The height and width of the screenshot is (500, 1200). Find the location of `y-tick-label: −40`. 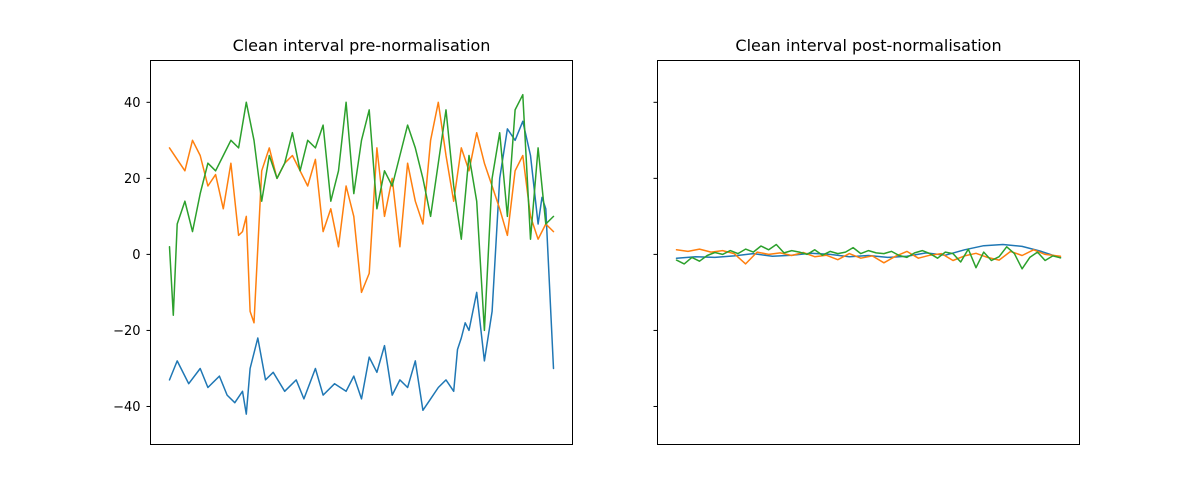

y-tick-label: −40 is located at coordinates (126, 407).